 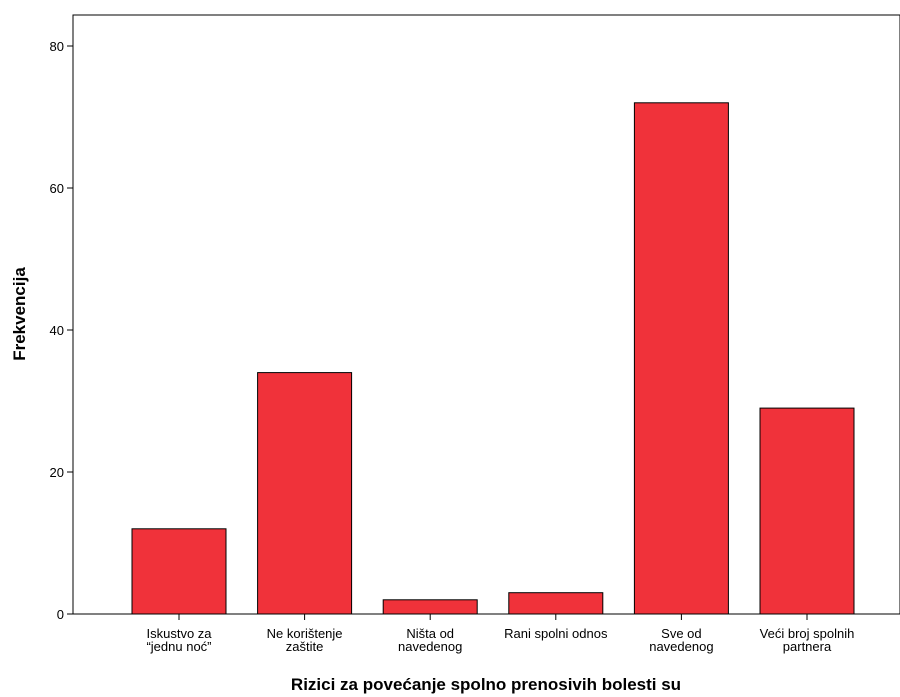 I want to click on x-category-label: Ništa od navedenog, so click(x=430, y=640).